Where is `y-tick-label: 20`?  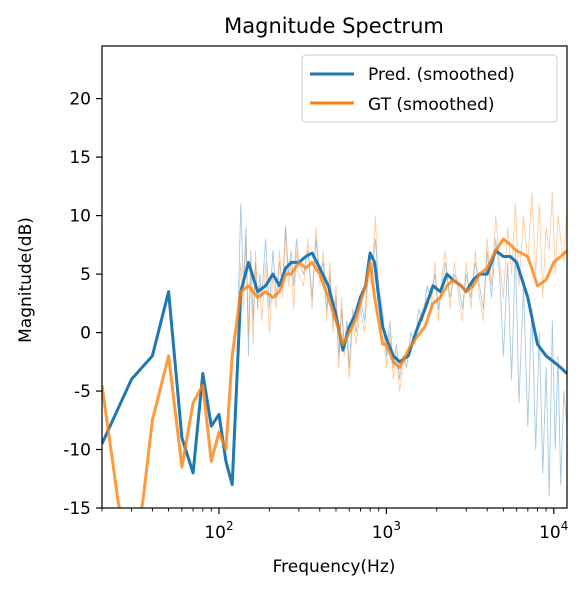 y-tick-label: 20 is located at coordinates (80, 100).